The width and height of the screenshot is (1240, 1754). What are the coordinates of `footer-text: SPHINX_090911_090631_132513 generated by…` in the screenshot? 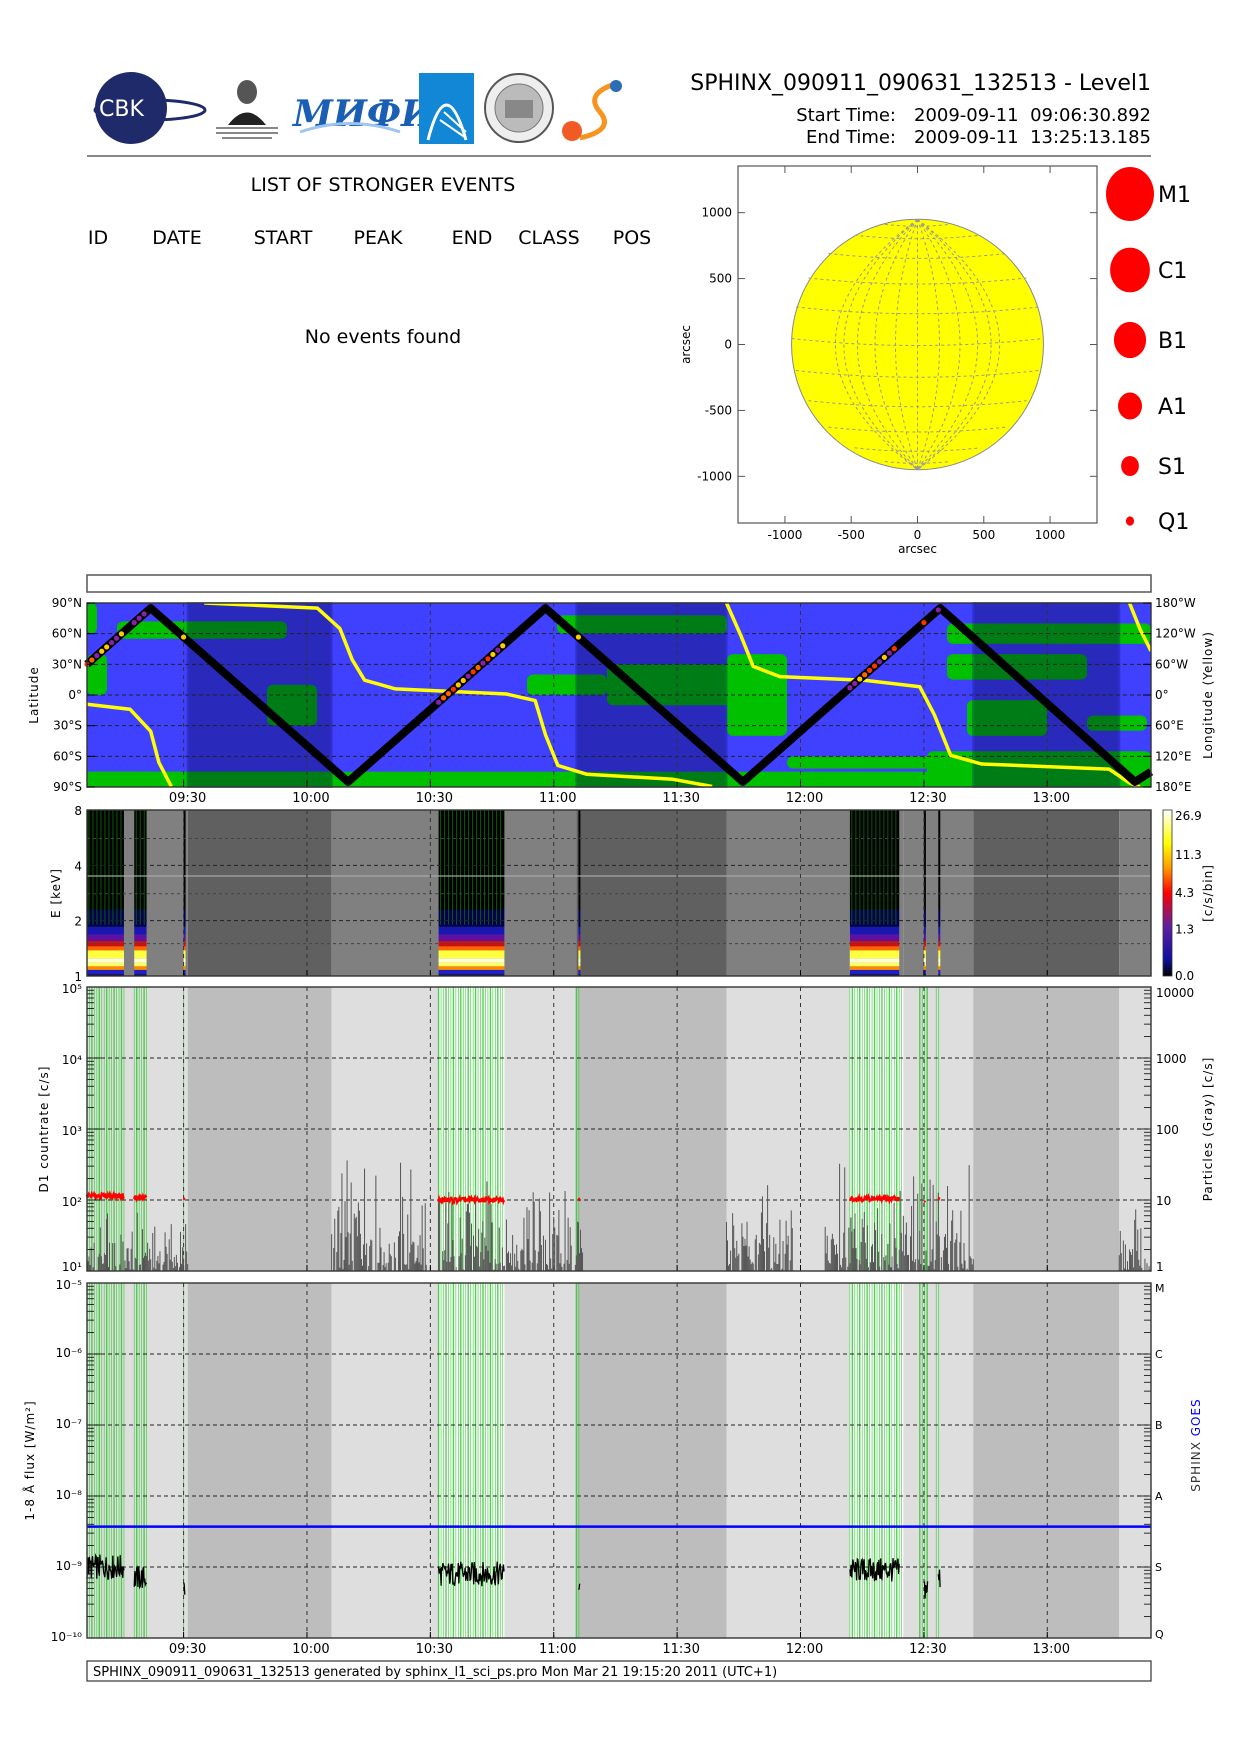 It's located at (435, 1672).